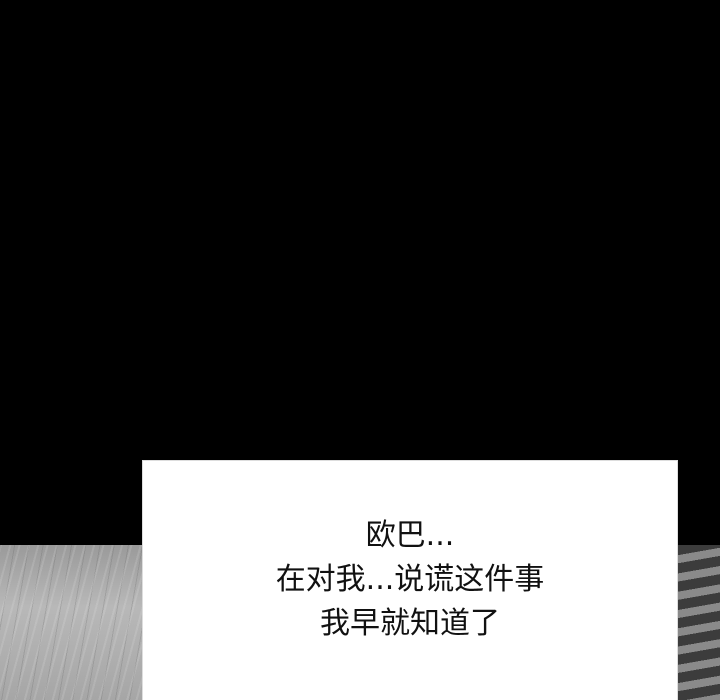 This screenshot has width=720, height=700. Describe the element at coordinates (71, 622) in the screenshot. I see `panel-artwork-left` at that location.